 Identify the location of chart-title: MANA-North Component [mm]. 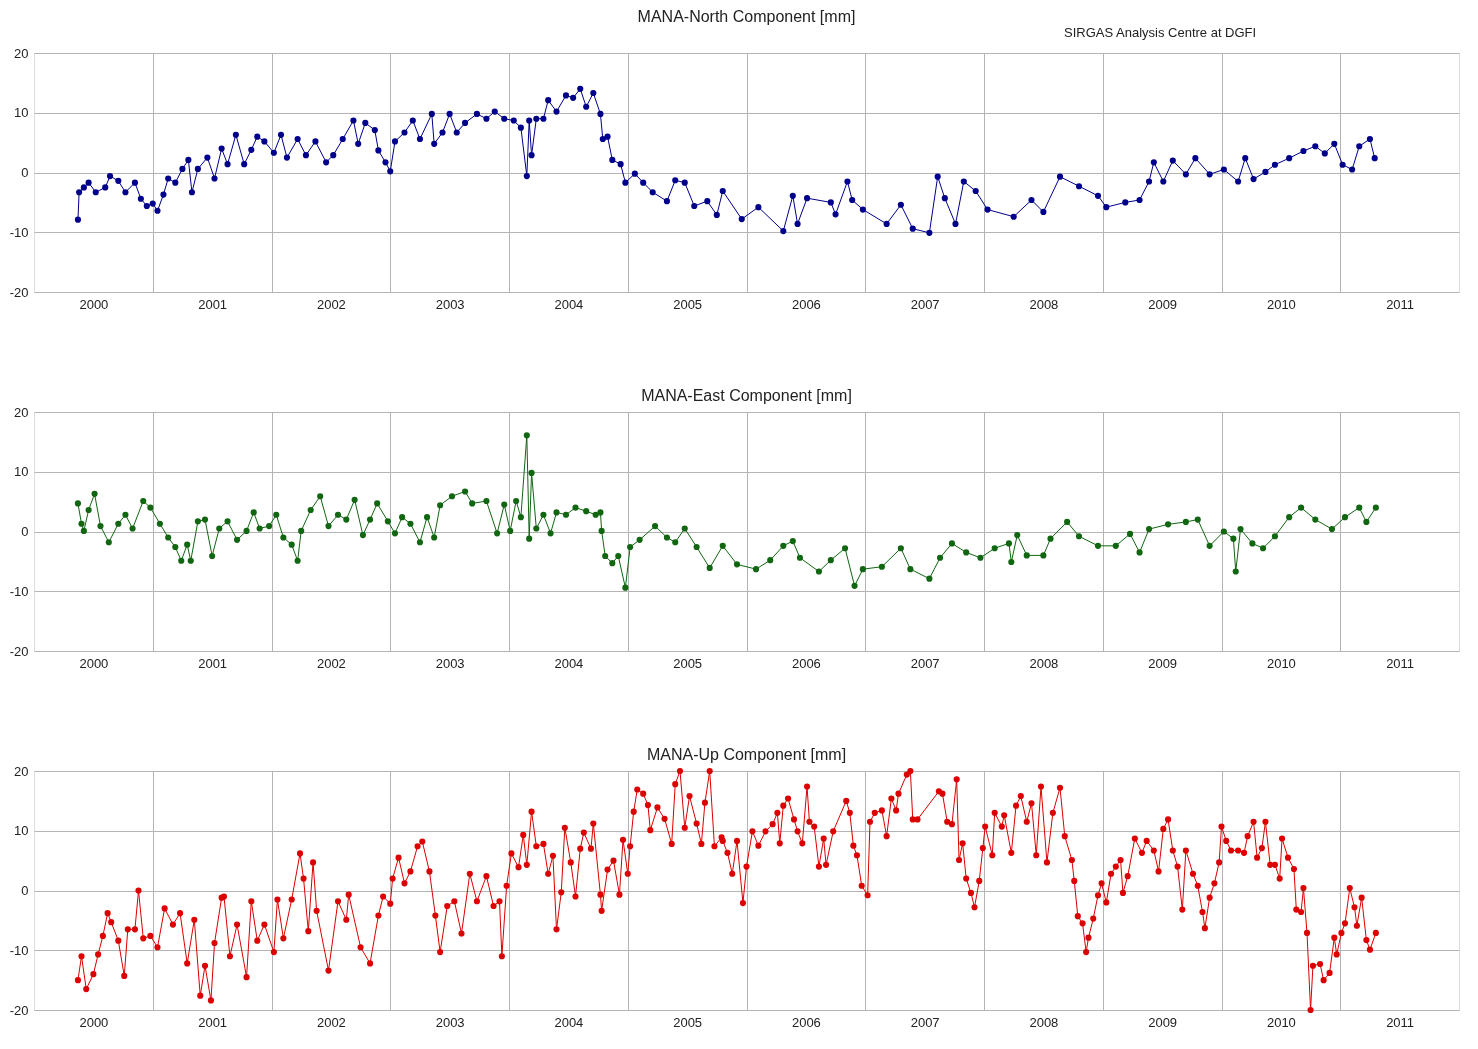
(746, 16).